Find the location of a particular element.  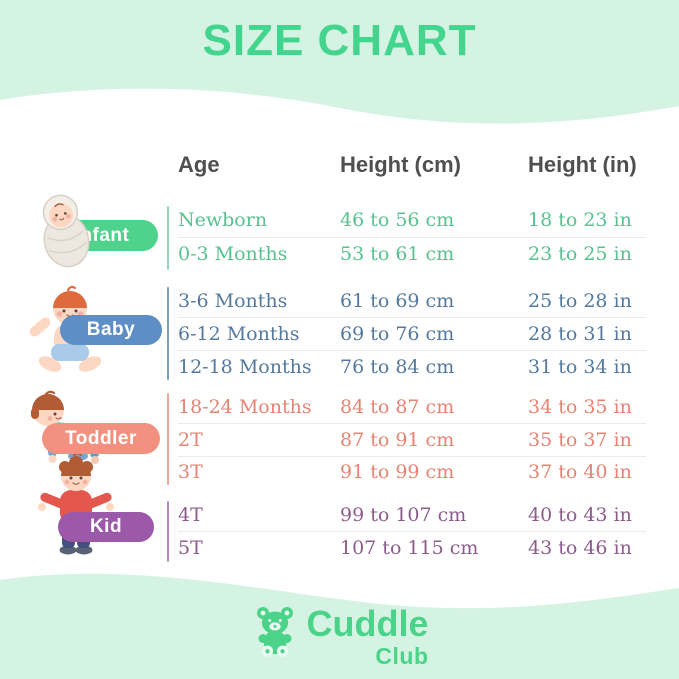

height-cm-cell: 99 to 107 cm is located at coordinates (403, 515).